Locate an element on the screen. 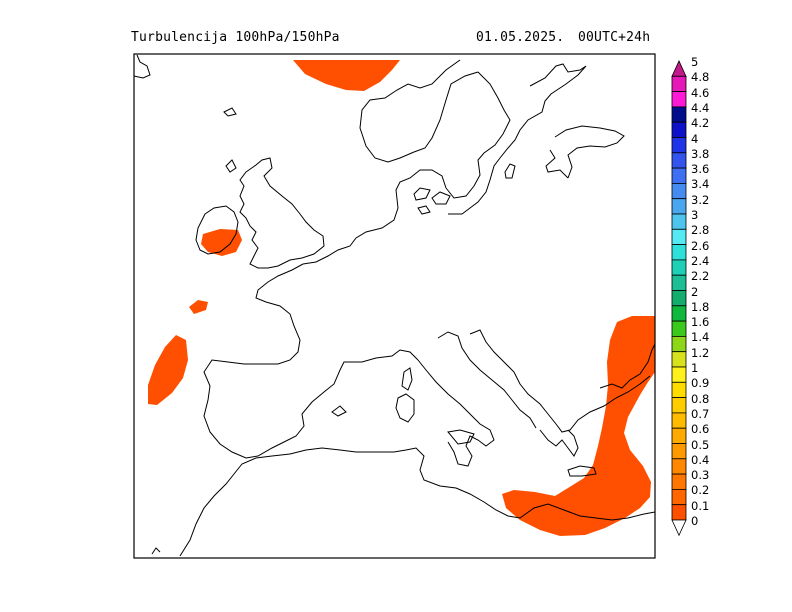  turbulence-area-east-mediterranean is located at coordinates (578, 426).